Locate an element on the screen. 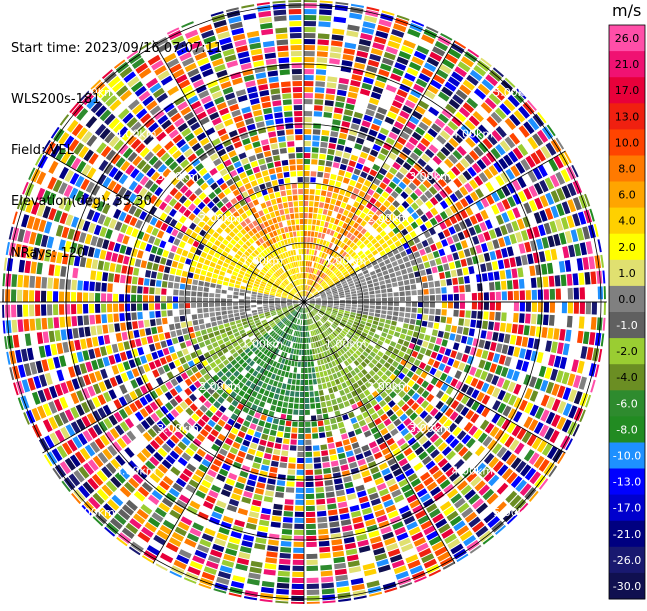 The width and height of the screenshot is (647, 611). colorbar-tick: -13.0 is located at coordinates (627, 482).